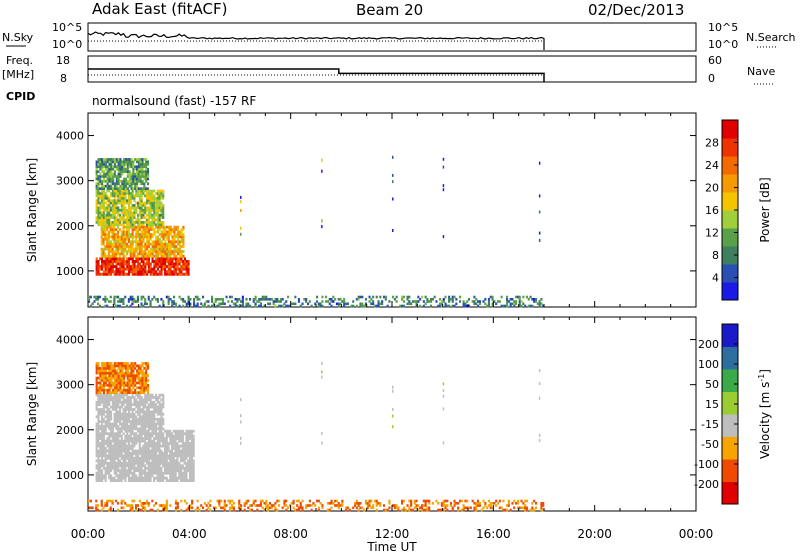  I want to click on colorbar-tick-label: 50, so click(712, 384).